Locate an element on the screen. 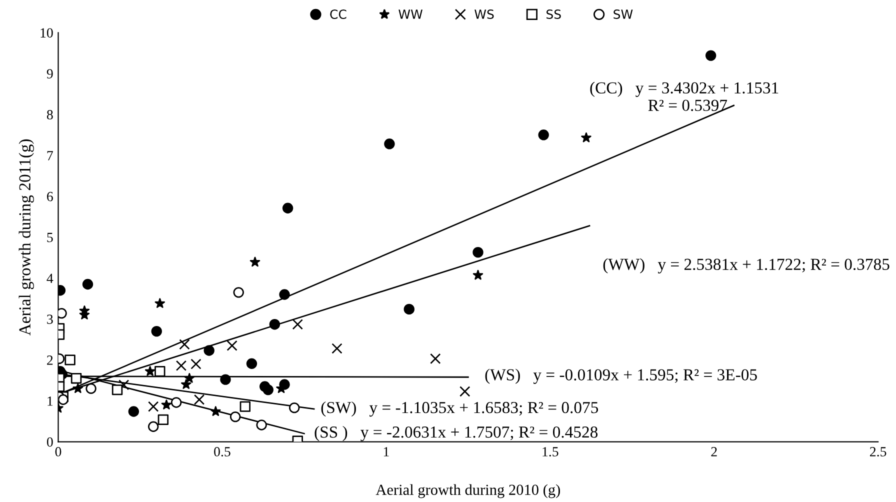 Image resolution: width=896 pixels, height=502 pixels. legend-label: SS is located at coordinates (553, 14).